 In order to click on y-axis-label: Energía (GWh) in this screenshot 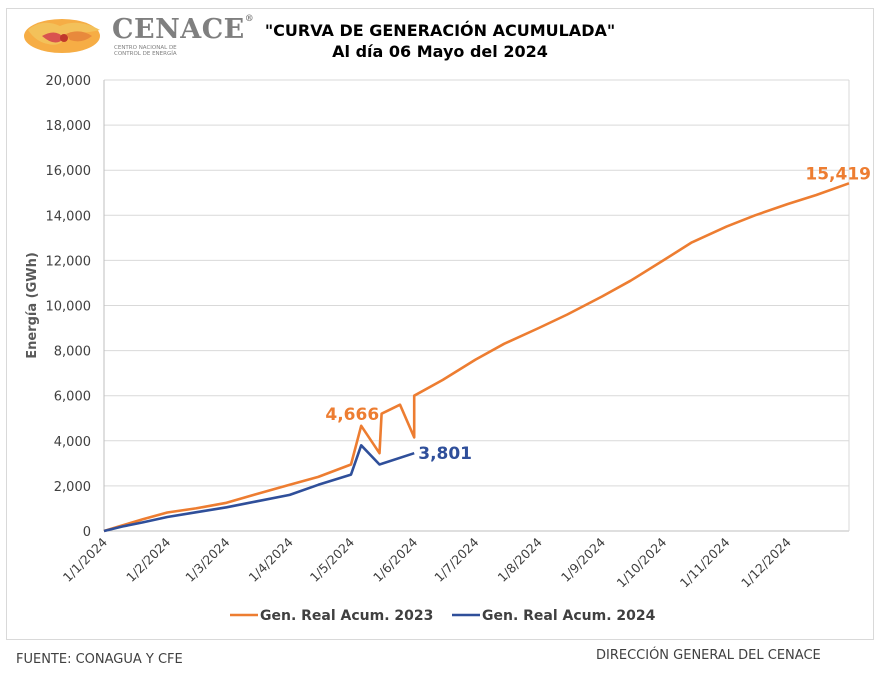, I will do `click(32, 305)`.